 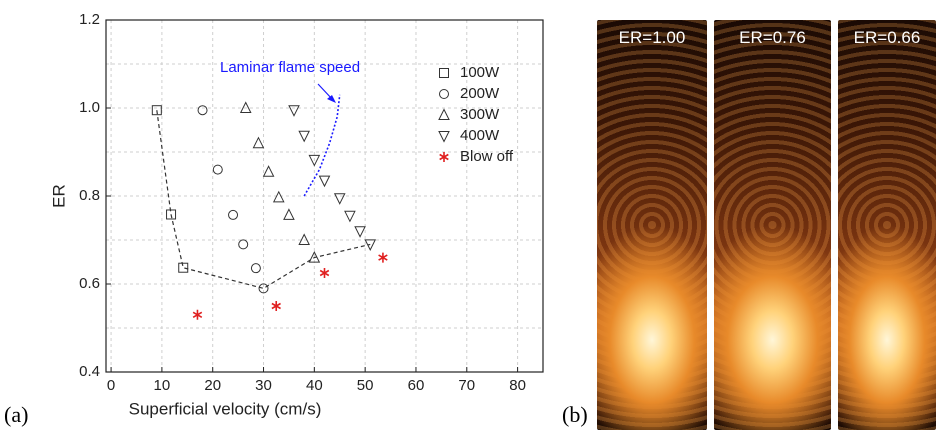 I want to click on photo-label: ER=1.00, so click(x=652, y=37).